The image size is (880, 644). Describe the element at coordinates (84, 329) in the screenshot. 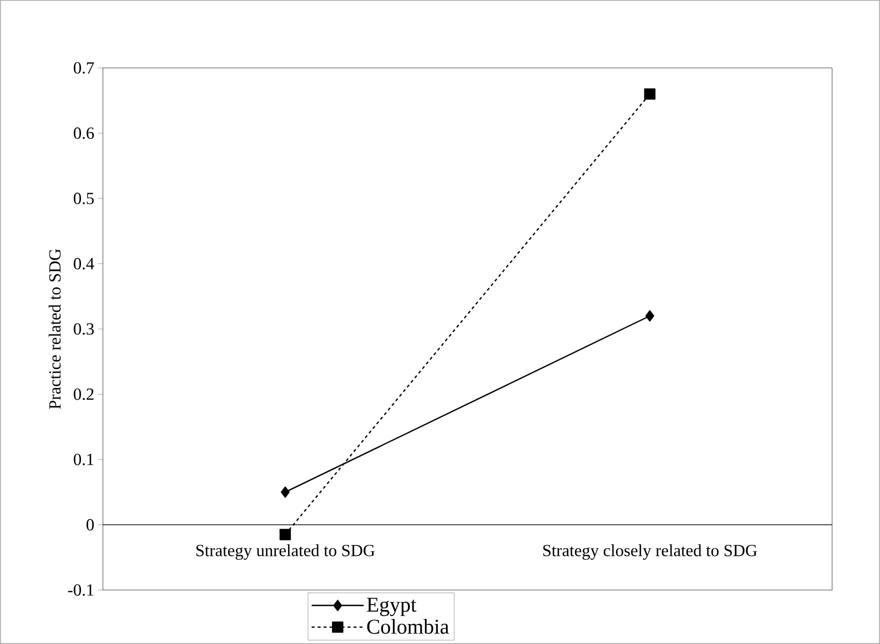

I see `y-tick-label: 0.3` at that location.